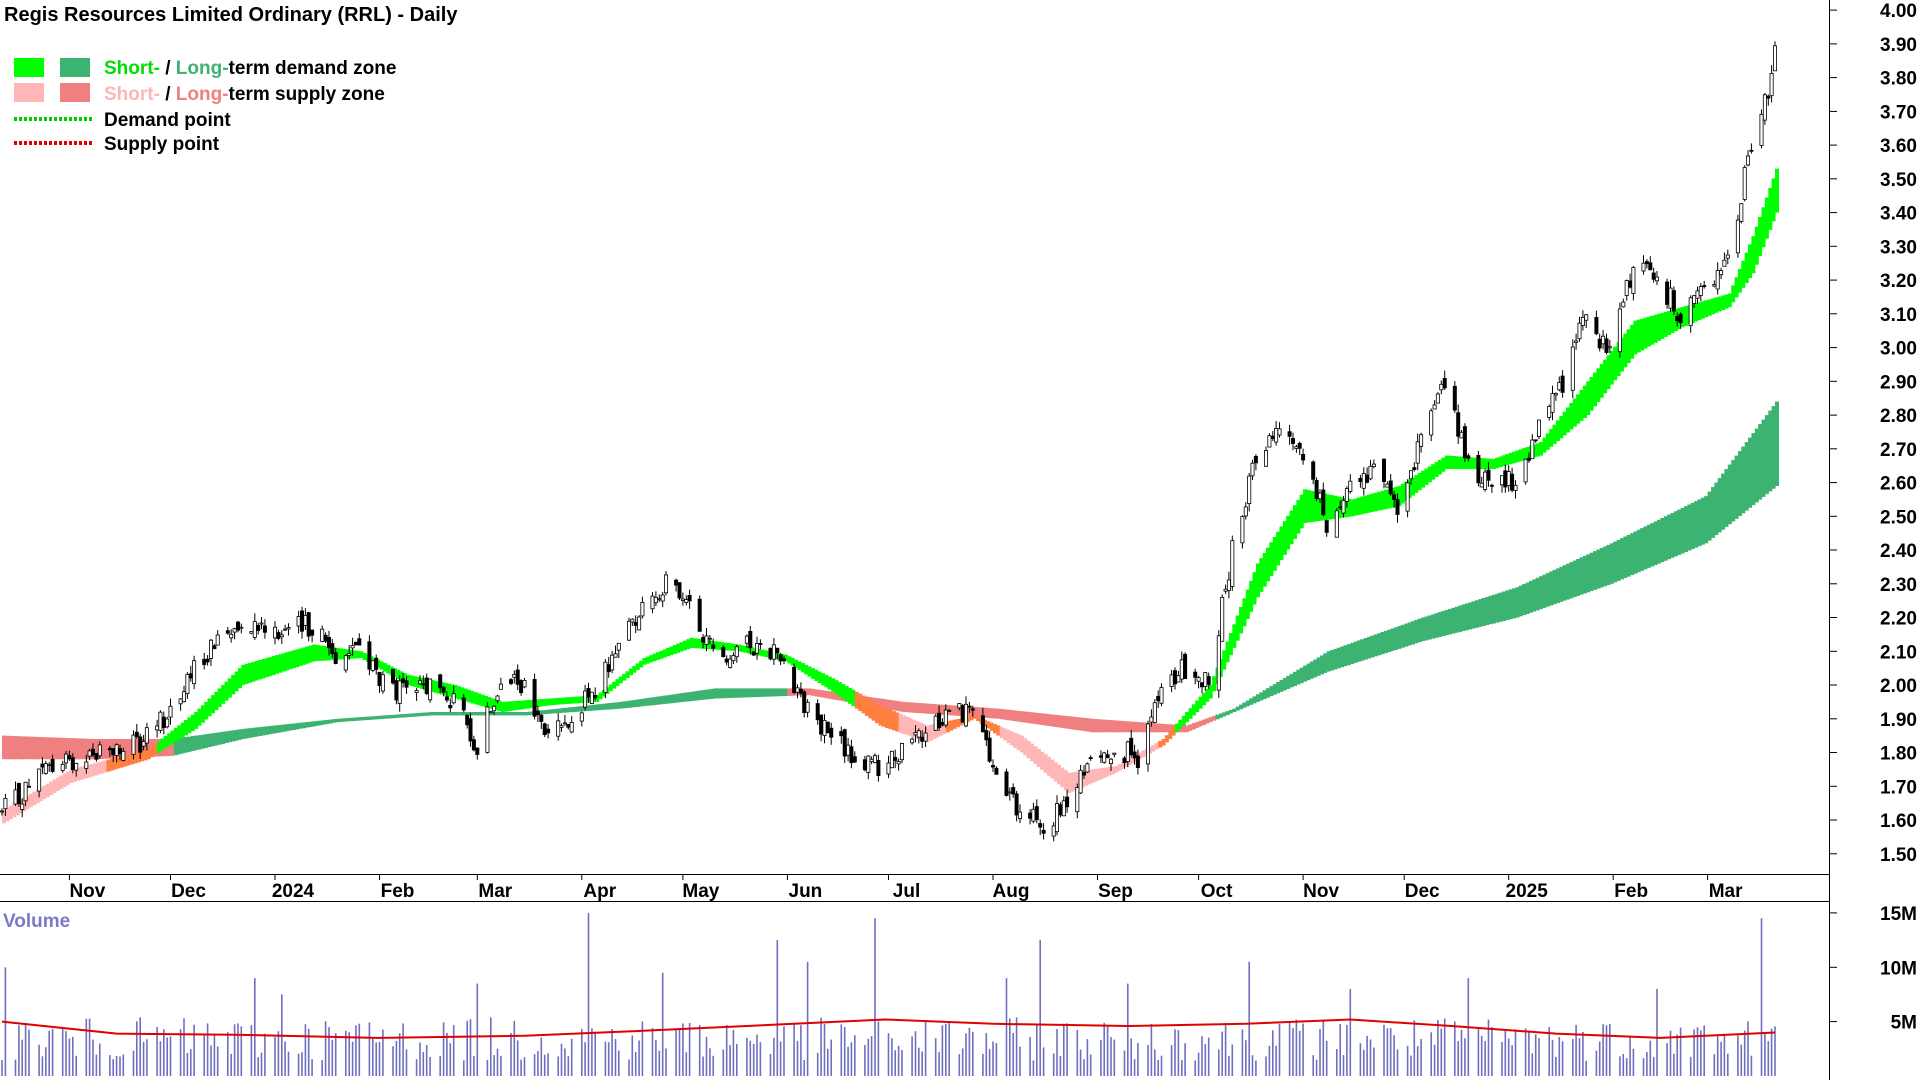  I want to click on x-tick-label: Sep, so click(1115, 891).